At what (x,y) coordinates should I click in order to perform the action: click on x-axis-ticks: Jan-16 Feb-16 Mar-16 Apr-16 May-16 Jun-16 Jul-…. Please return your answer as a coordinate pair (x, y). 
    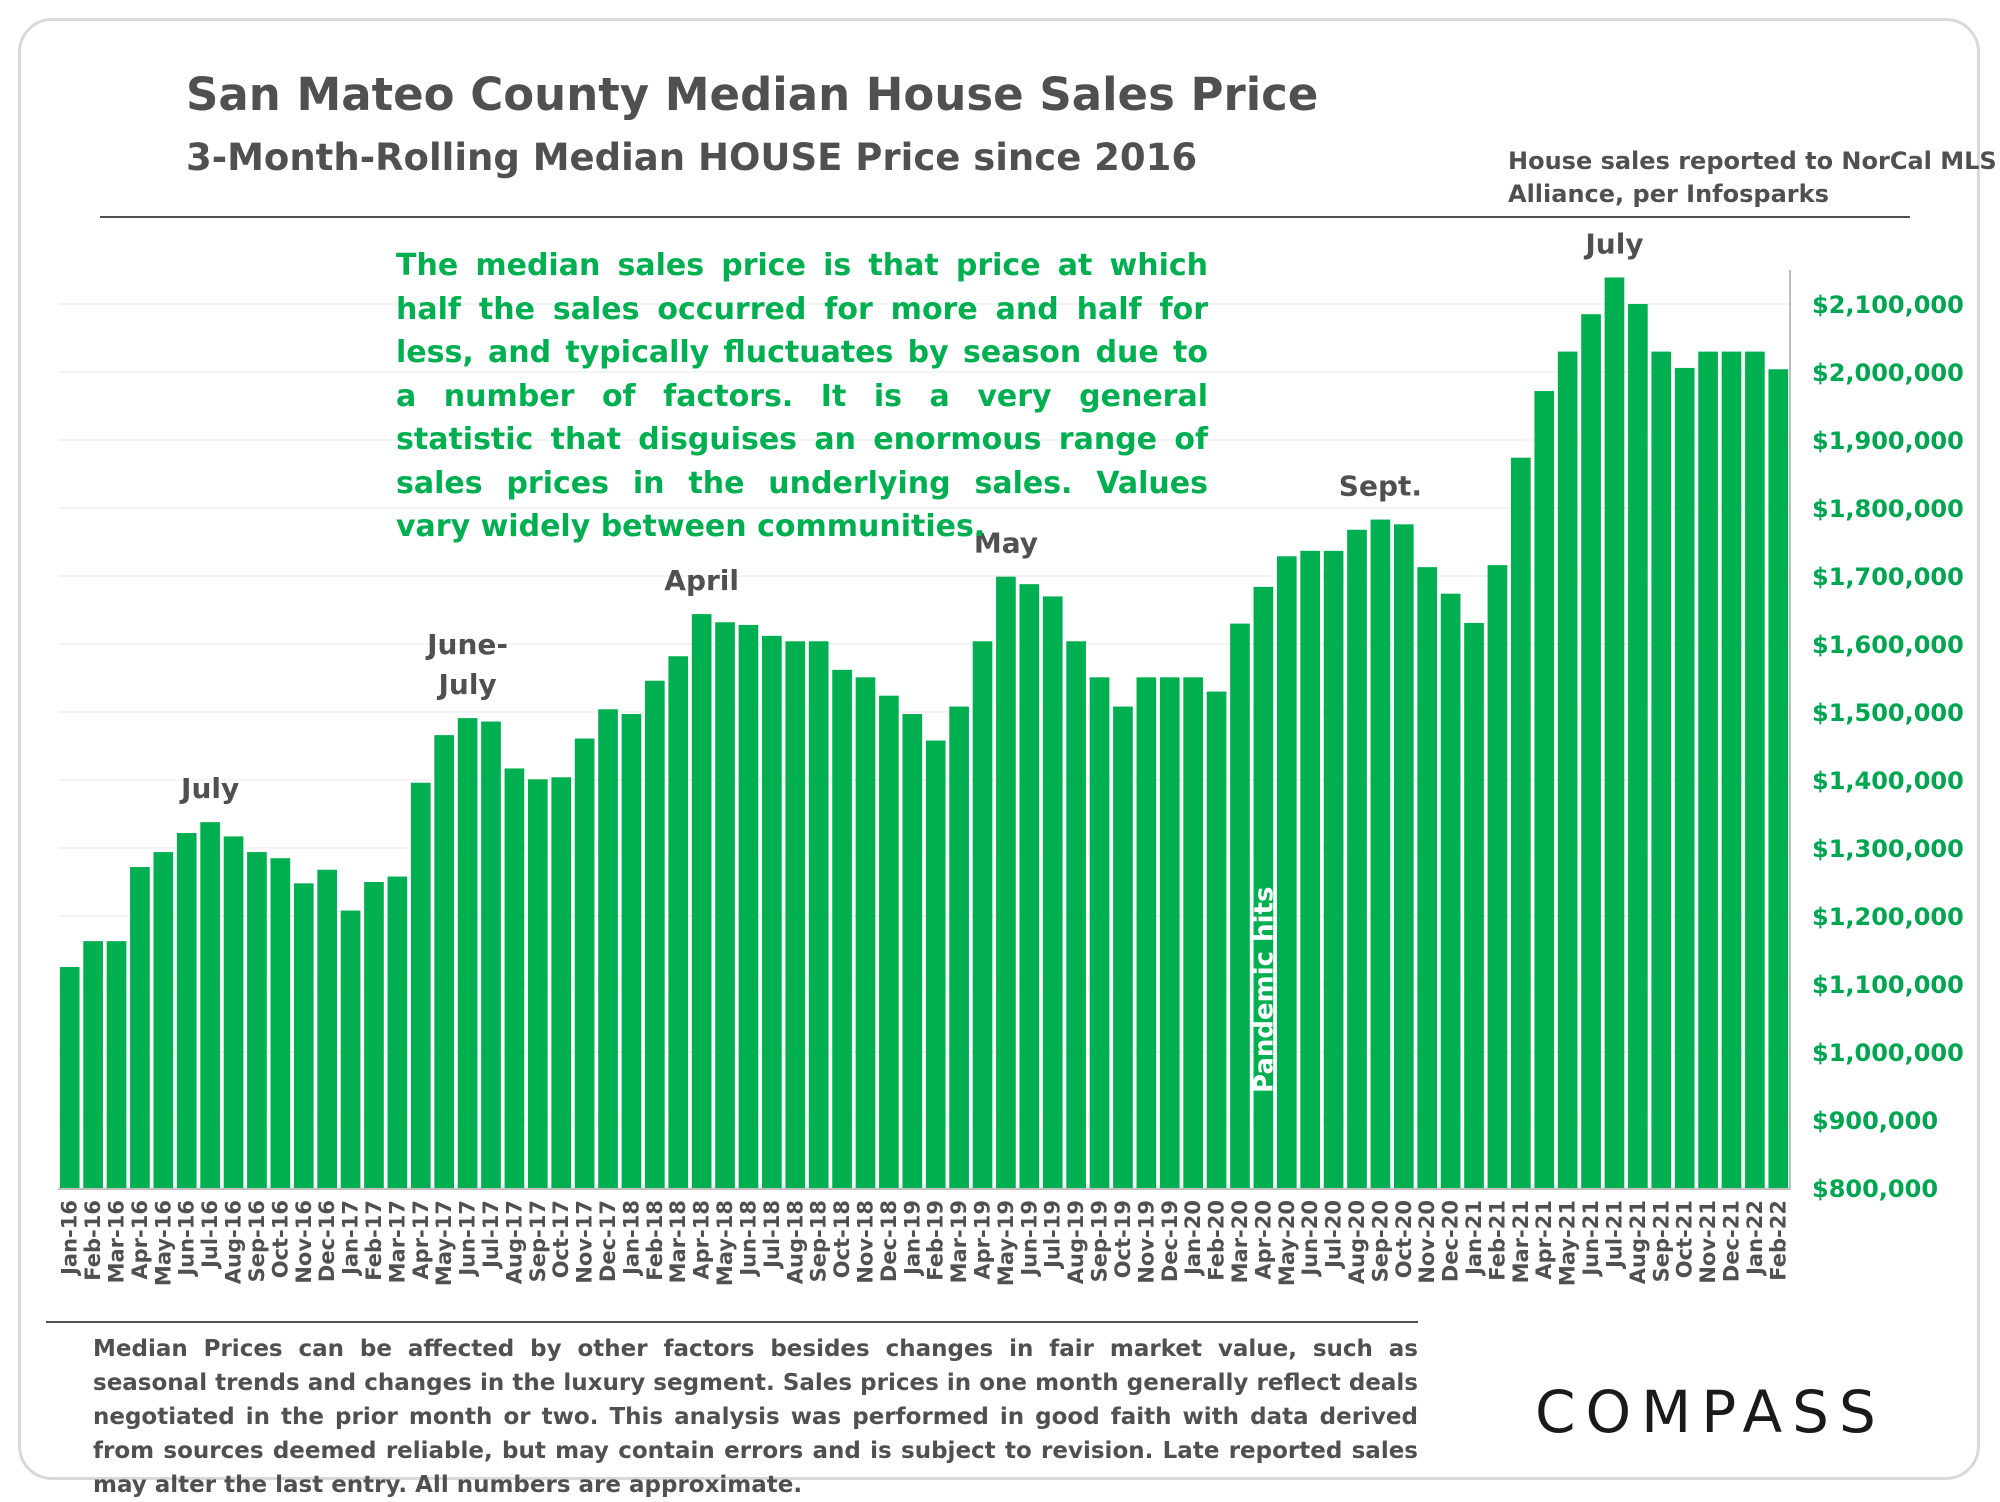
    Looking at the image, I should click on (924, 1243).